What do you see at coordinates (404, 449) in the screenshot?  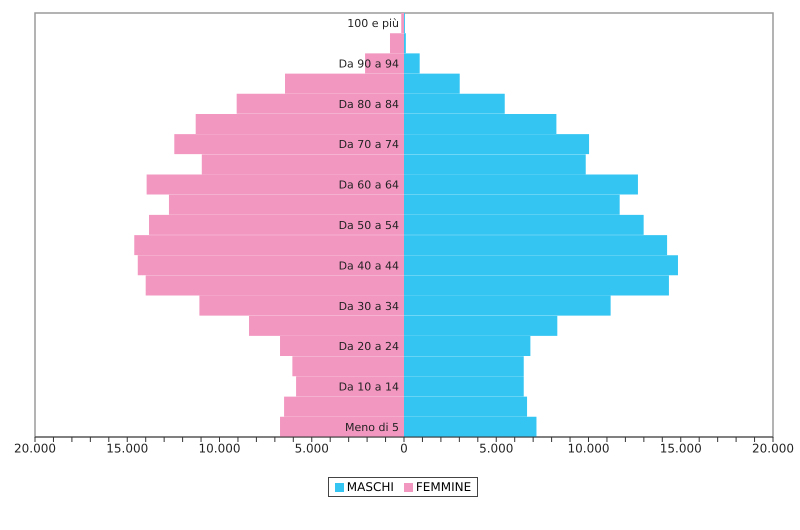 I see `x-tick-label: 0` at bounding box center [404, 449].